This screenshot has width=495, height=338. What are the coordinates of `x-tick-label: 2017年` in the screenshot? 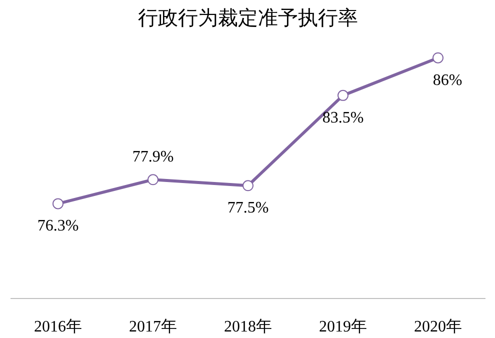 It's located at (153, 327).